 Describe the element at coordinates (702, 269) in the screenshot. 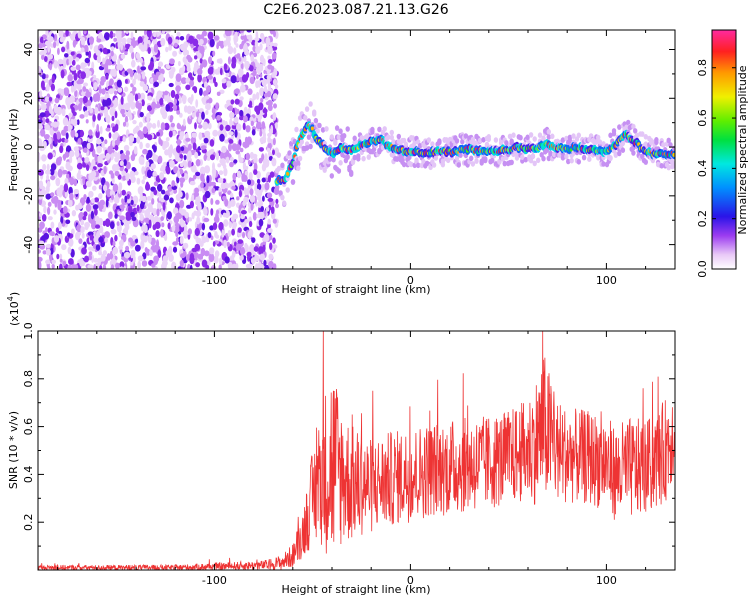

I see `colorbar-tick-label: 0.0` at that location.